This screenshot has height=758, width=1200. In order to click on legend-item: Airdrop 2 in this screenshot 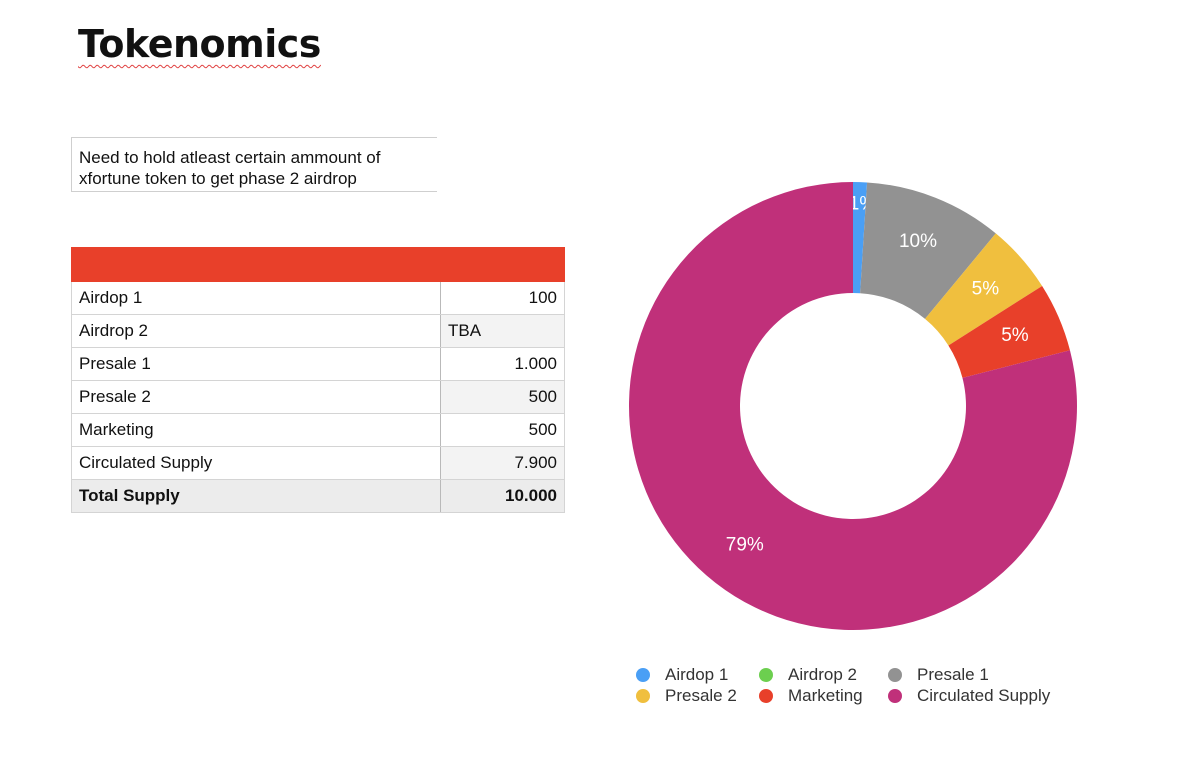, I will do `click(823, 675)`.